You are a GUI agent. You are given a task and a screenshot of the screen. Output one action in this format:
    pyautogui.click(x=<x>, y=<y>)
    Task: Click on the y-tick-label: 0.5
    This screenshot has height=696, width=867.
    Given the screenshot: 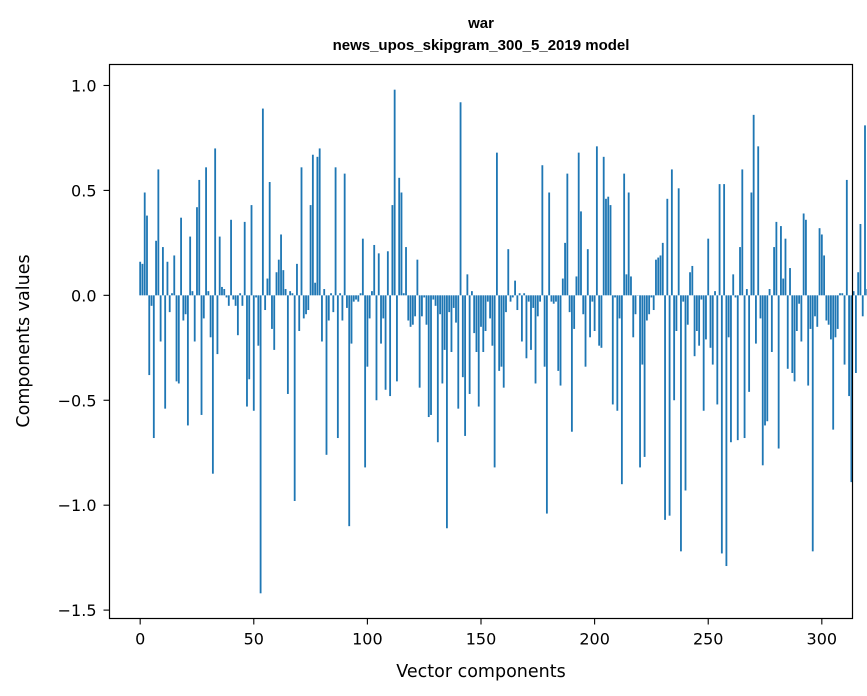 What is the action you would take?
    pyautogui.click(x=83, y=190)
    